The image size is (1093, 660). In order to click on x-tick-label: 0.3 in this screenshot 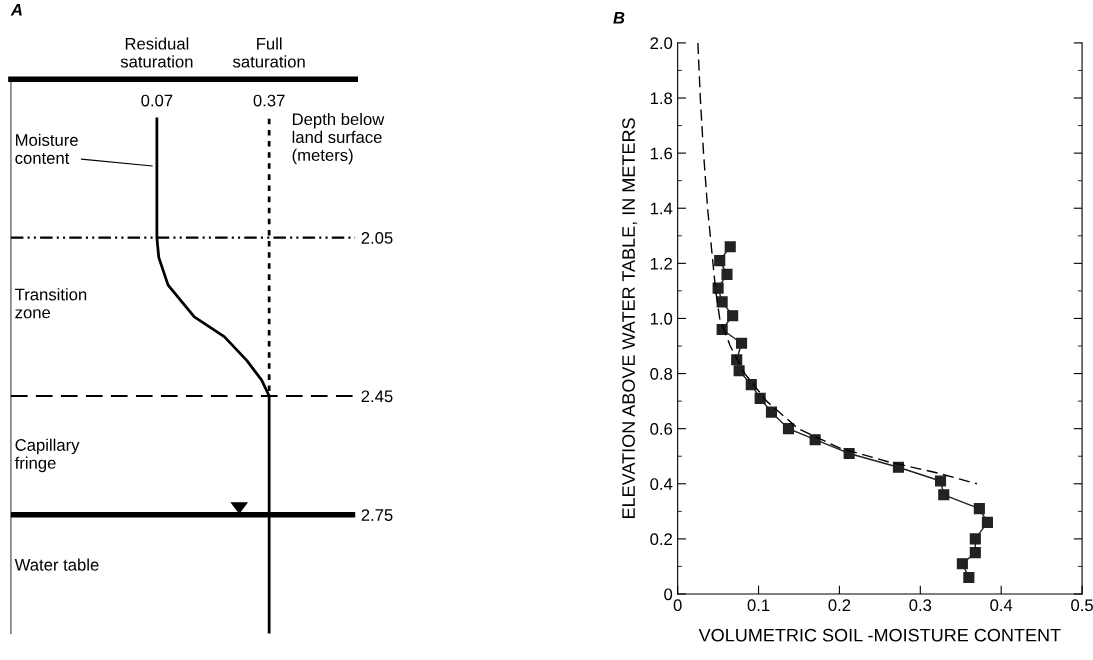, I will do `click(920, 605)`.